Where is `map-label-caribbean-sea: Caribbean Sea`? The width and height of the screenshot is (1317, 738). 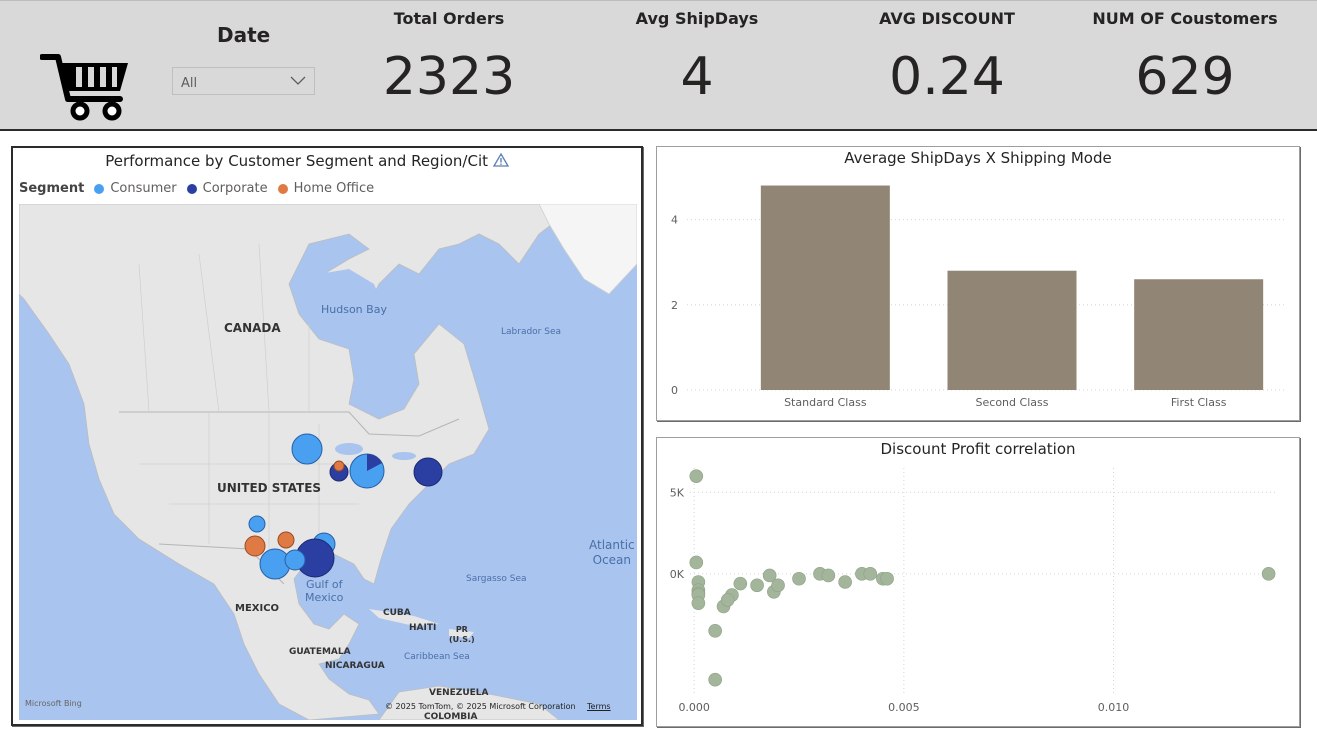
map-label-caribbean-sea: Caribbean Sea is located at coordinates (437, 657).